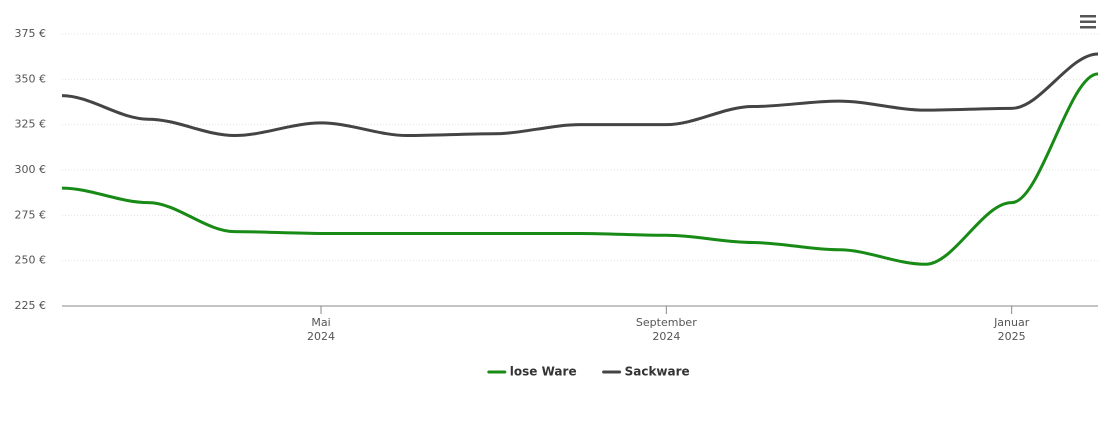 This screenshot has width=1110, height=422. Describe the element at coordinates (657, 372) in the screenshot. I see `legend-label: Sackware` at that location.